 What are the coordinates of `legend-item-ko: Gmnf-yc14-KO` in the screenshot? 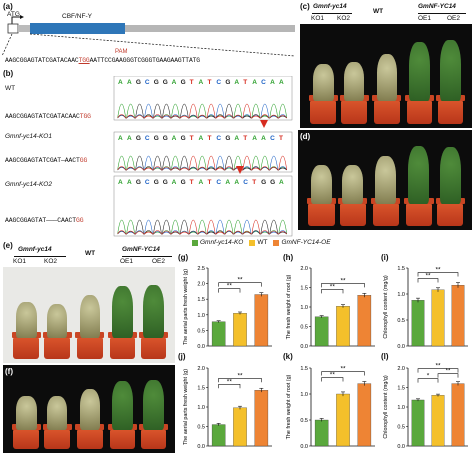 It's located at (217, 242).